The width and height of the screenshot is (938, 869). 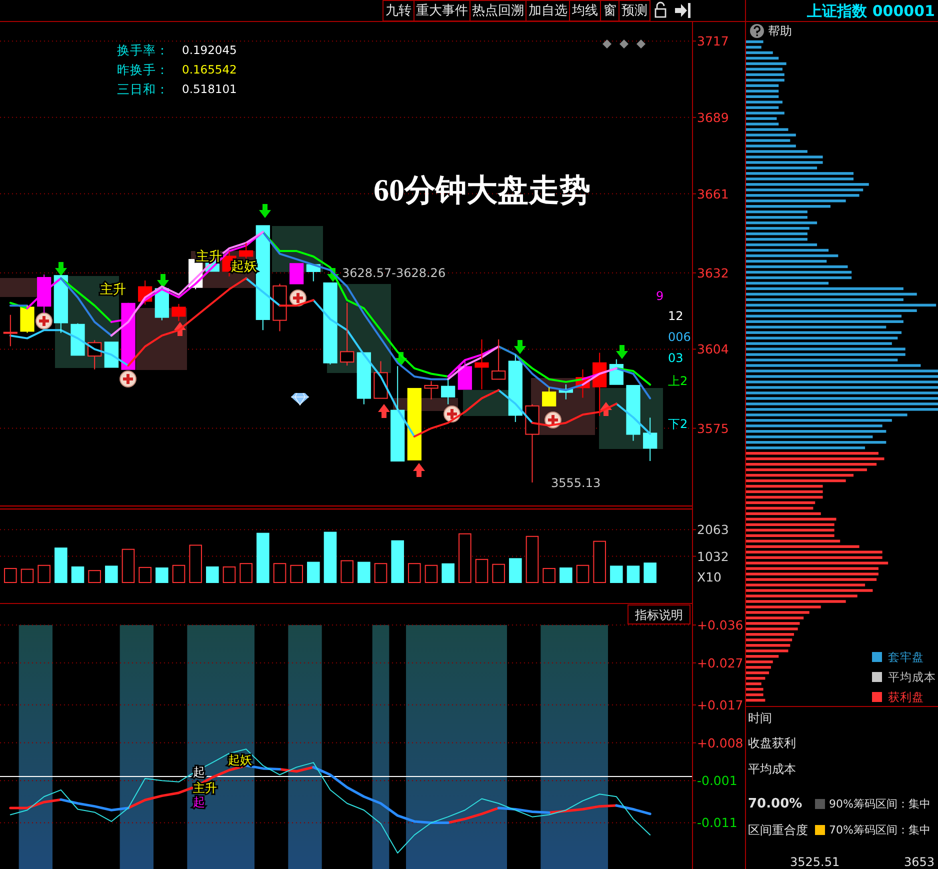 I want to click on text: 时间, so click(x=760, y=718).